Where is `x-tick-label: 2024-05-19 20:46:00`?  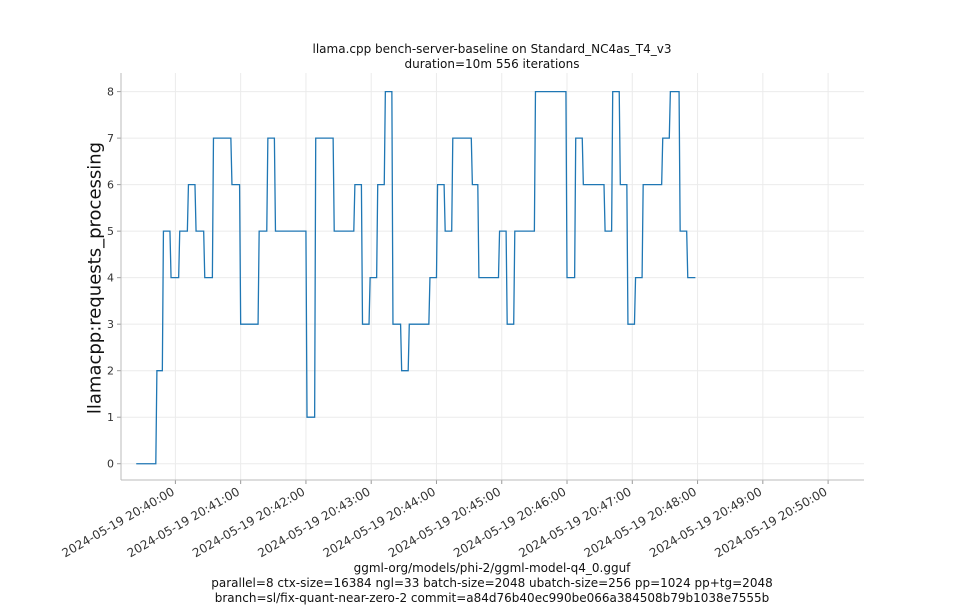
x-tick-label: 2024-05-19 20:46:00 is located at coordinates (509, 522).